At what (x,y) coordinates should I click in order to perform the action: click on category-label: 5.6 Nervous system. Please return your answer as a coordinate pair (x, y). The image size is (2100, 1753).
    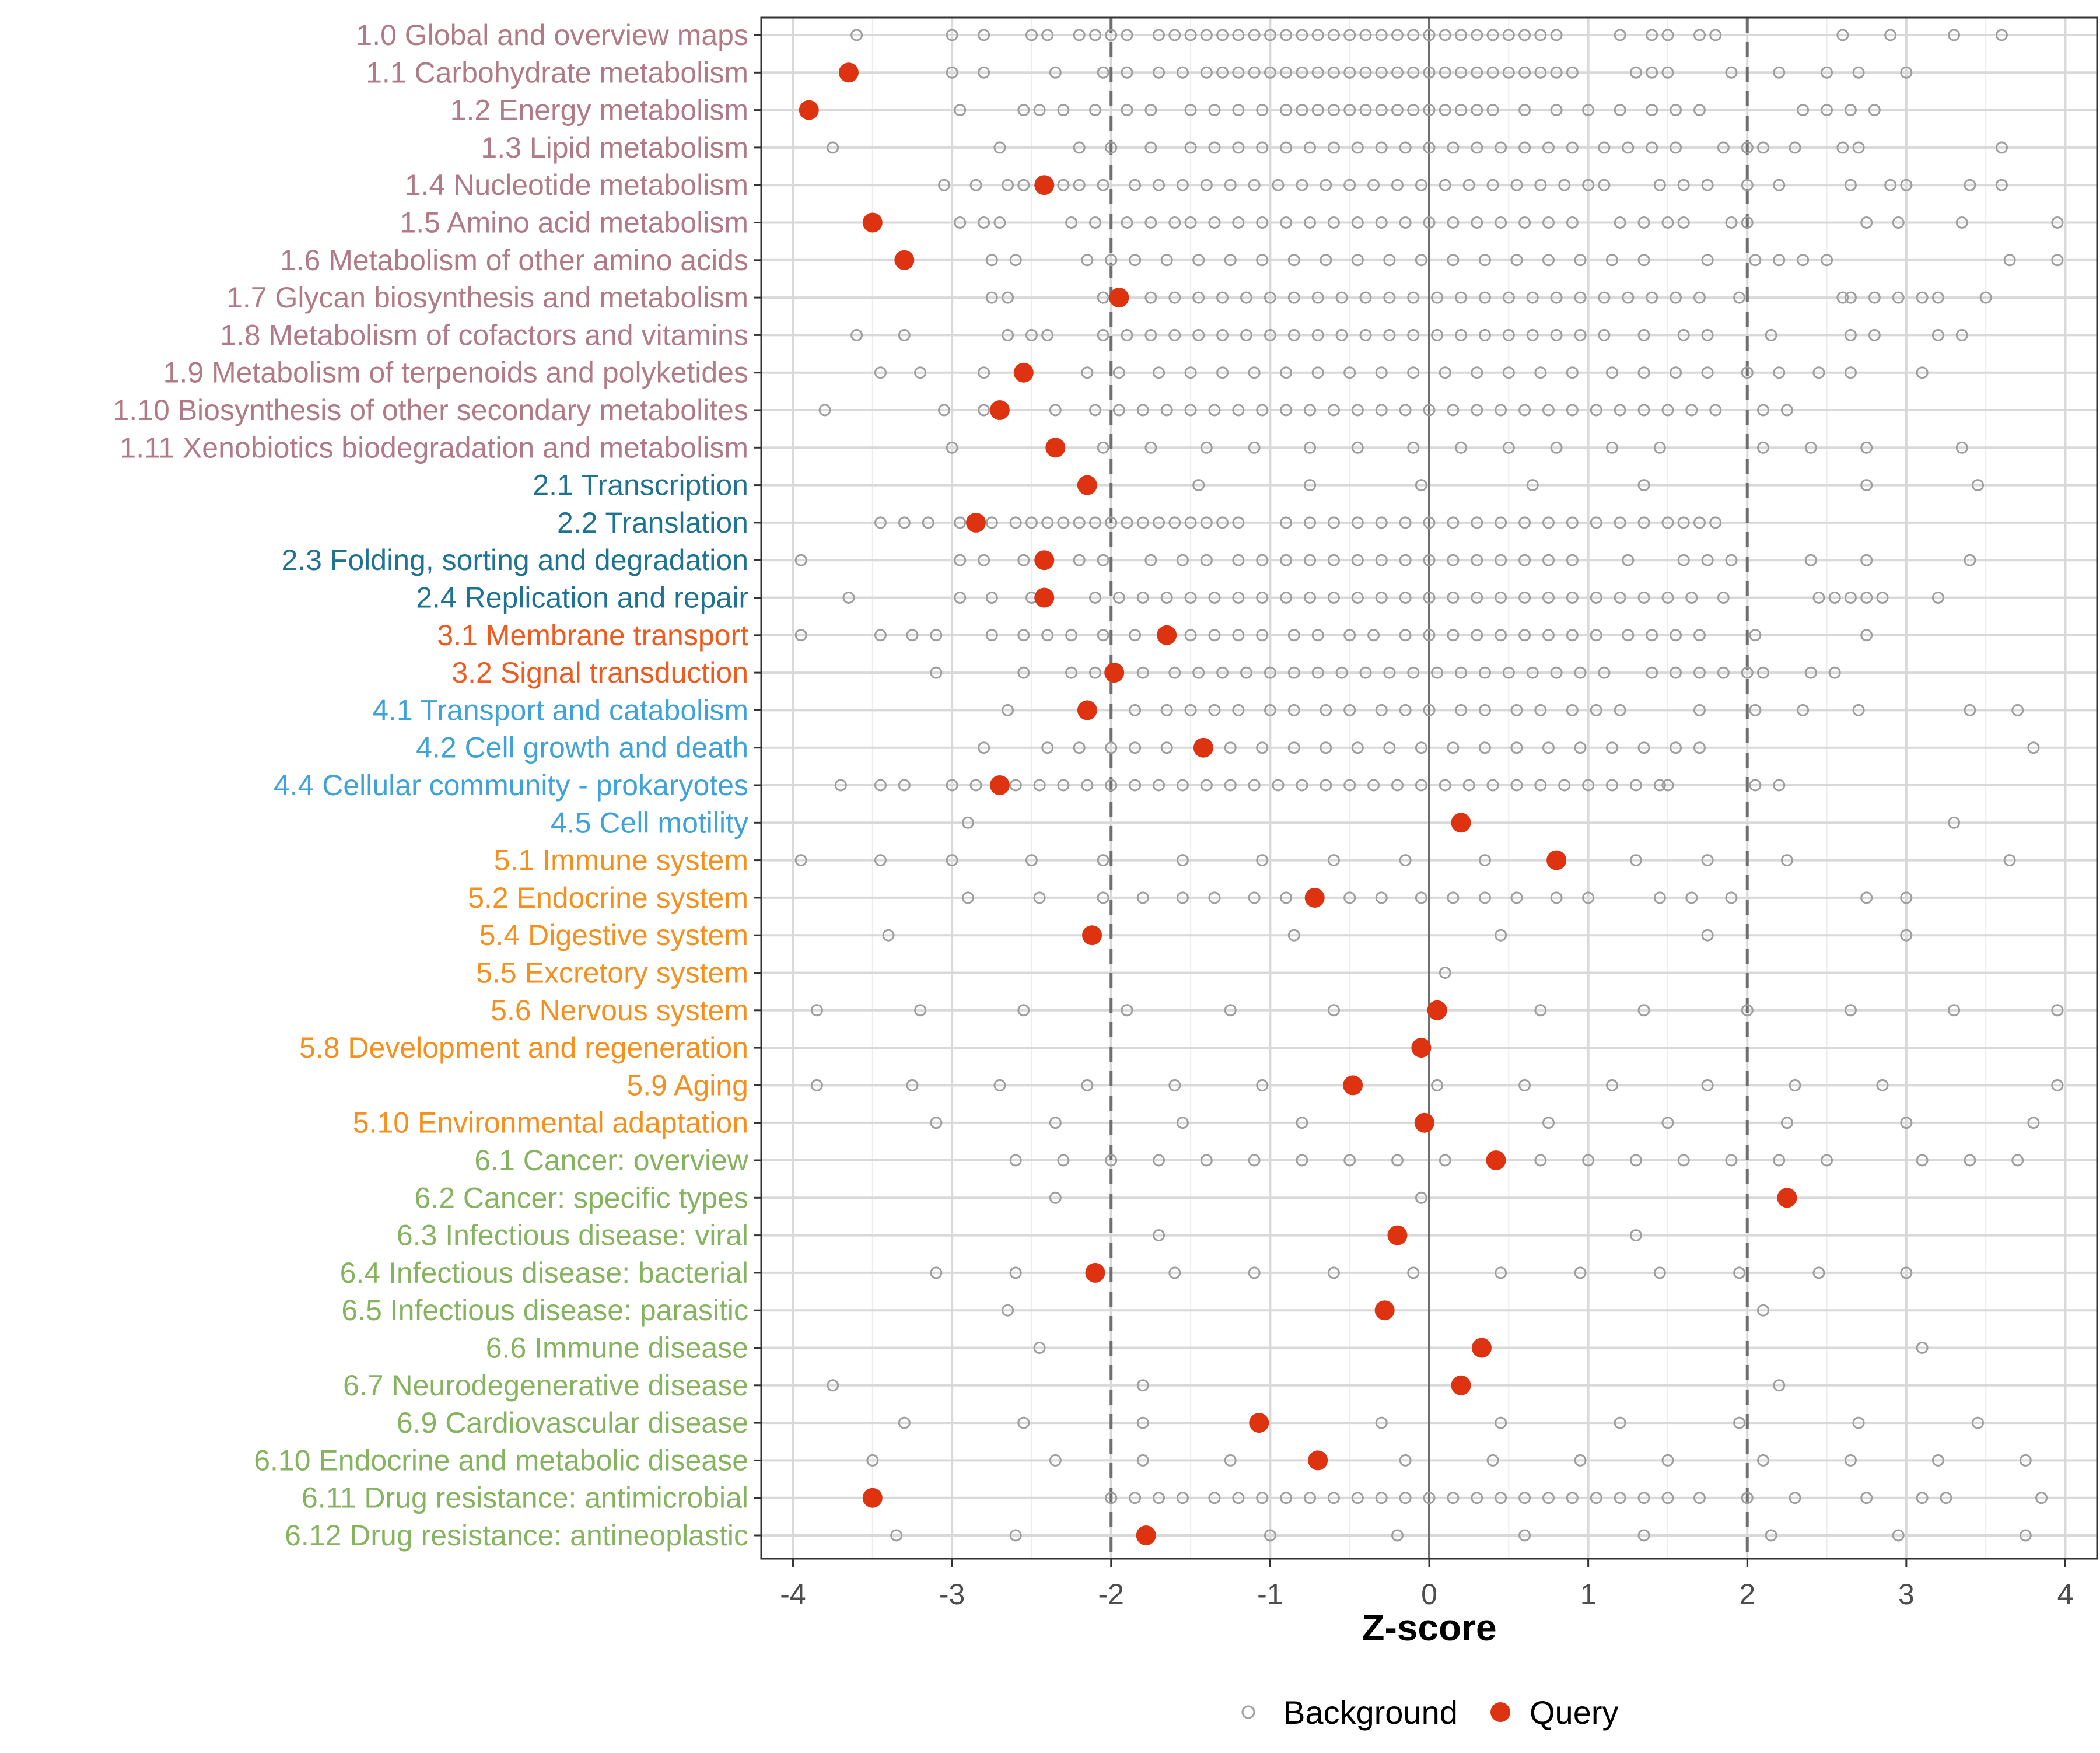
    Looking at the image, I should click on (619, 1010).